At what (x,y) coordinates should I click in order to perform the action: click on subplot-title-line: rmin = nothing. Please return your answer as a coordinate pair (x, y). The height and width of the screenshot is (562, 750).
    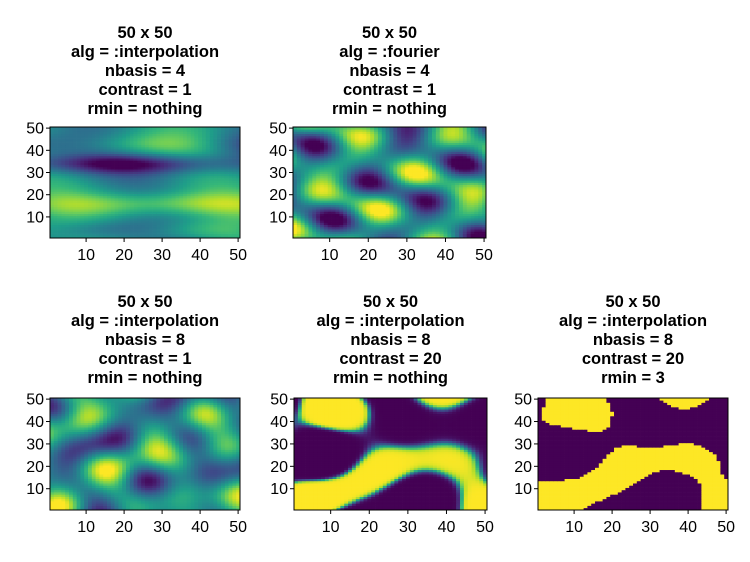
    Looking at the image, I should click on (144, 109).